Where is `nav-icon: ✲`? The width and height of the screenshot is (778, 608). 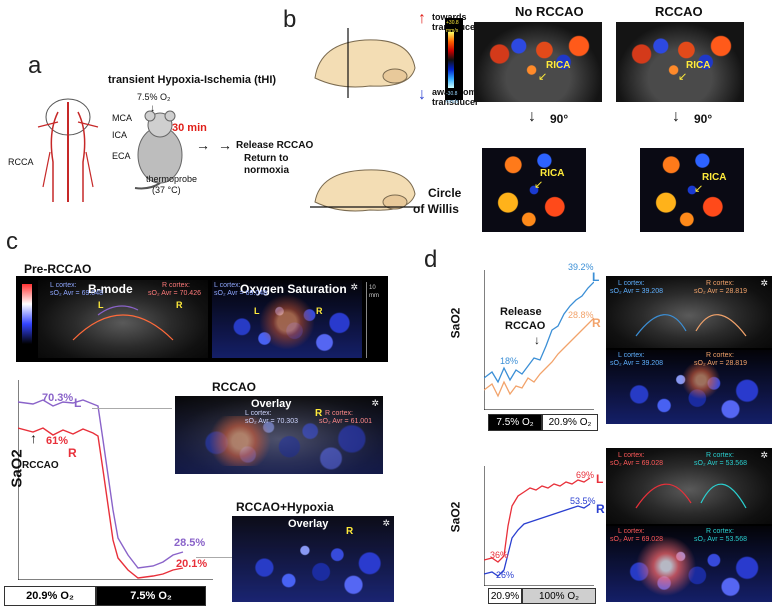
nav-icon: ✲ is located at coordinates (354, 287).